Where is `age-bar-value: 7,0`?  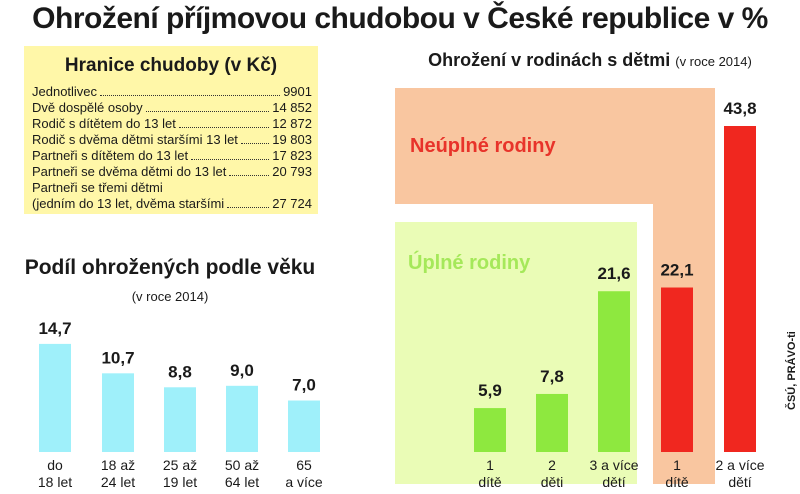
age-bar-value: 7,0 is located at coordinates (304, 385).